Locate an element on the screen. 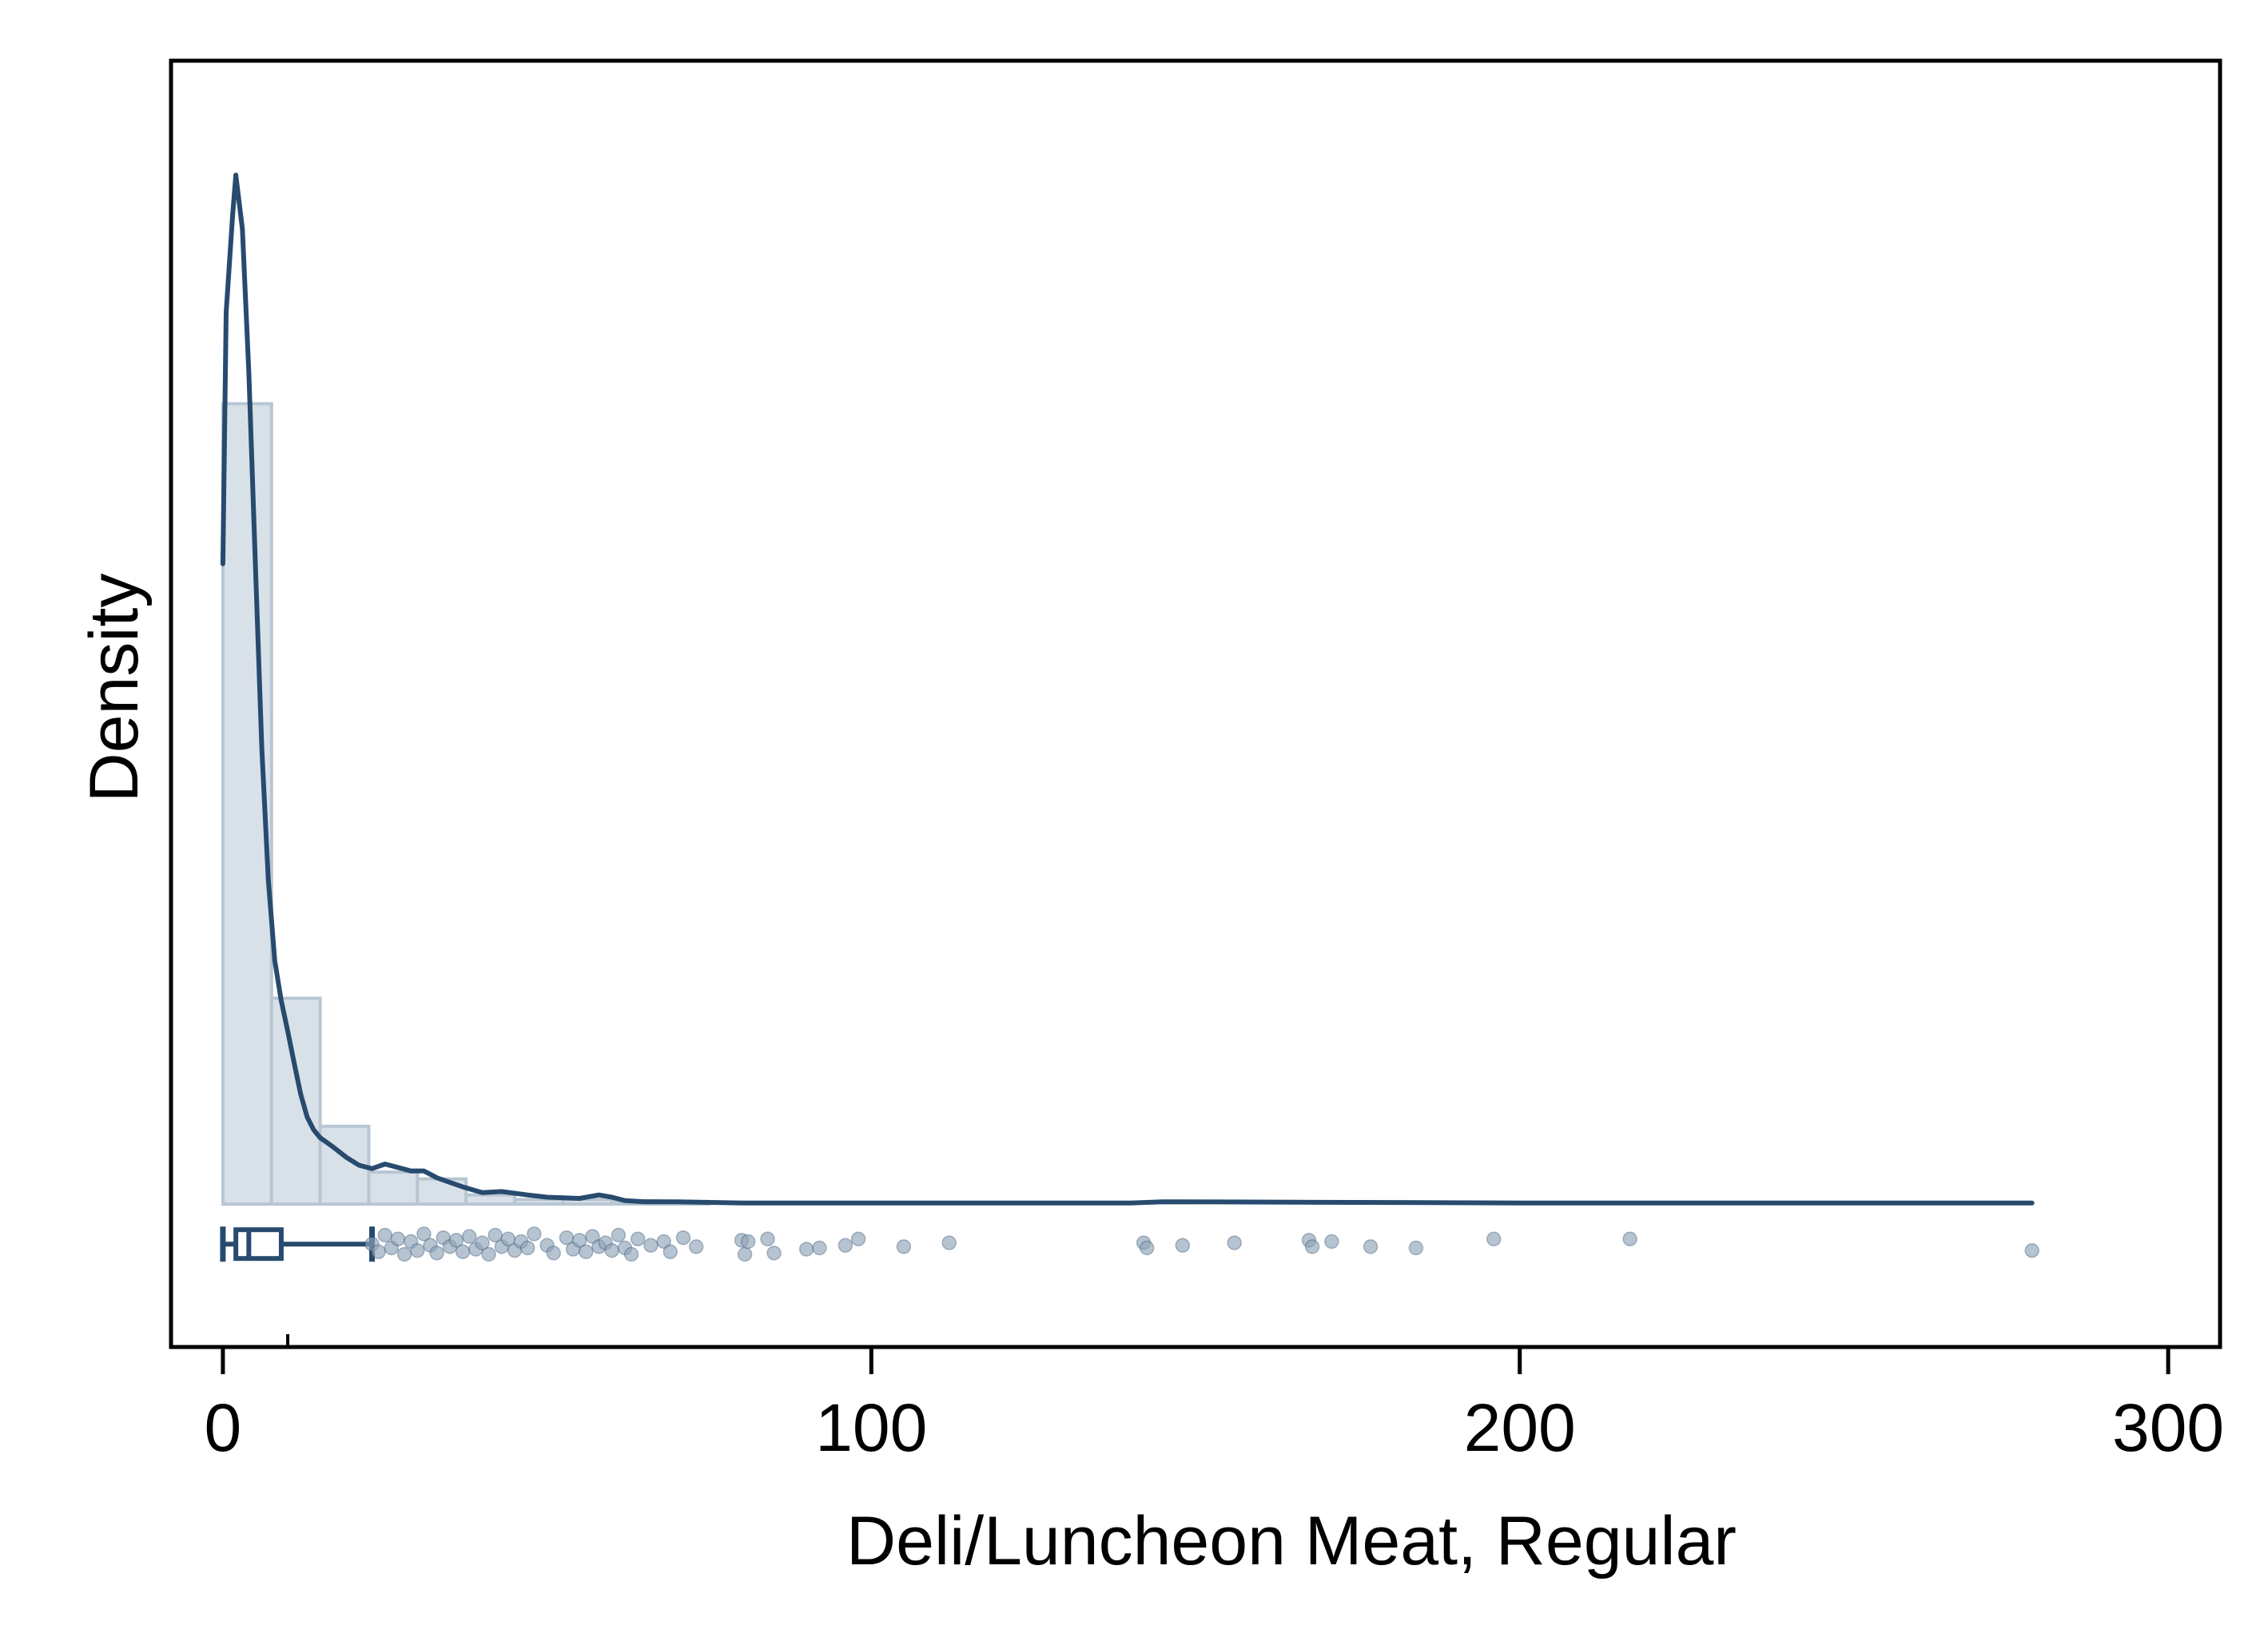 Image resolution: width=2268 pixels, height=1649 pixels. x-tick-label: 100 is located at coordinates (871, 1427).